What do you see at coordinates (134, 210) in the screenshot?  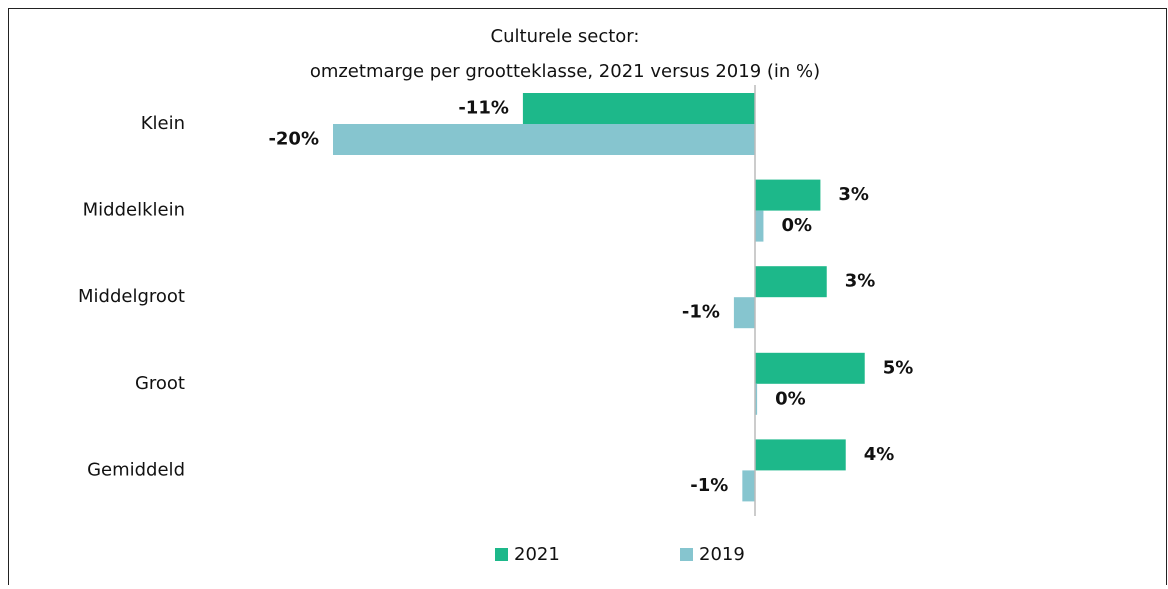 I see `category-label: Middelklein` at bounding box center [134, 210].